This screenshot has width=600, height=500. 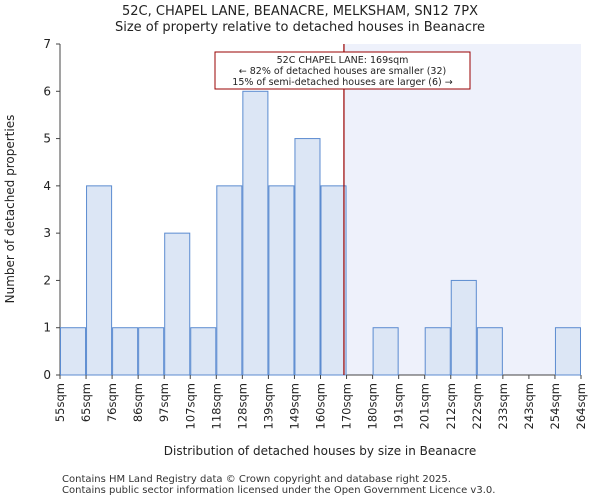 I want to click on x-tick-label: 128sqm, so click(x=242, y=406).